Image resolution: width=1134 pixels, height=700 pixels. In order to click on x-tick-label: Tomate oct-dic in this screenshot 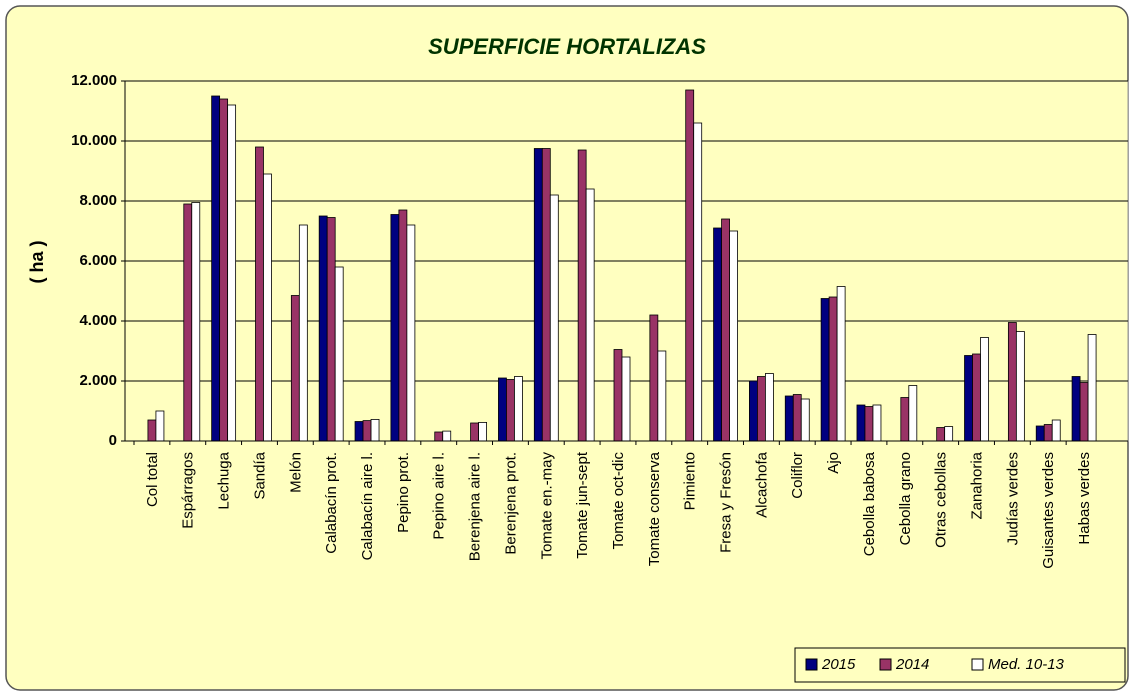, I will do `click(618, 501)`.